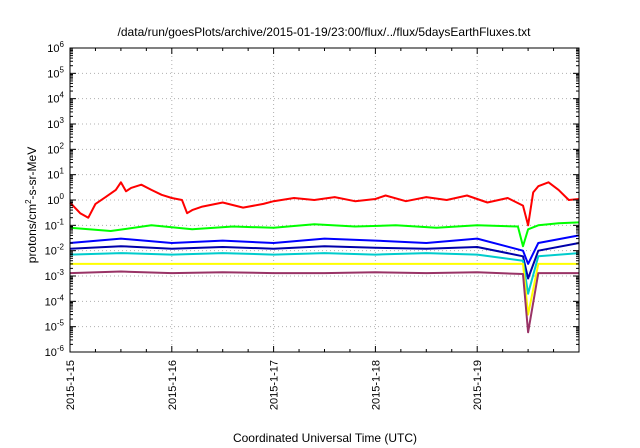  I want to click on y-tick-label: 10⁻¹, so click(55, 224).